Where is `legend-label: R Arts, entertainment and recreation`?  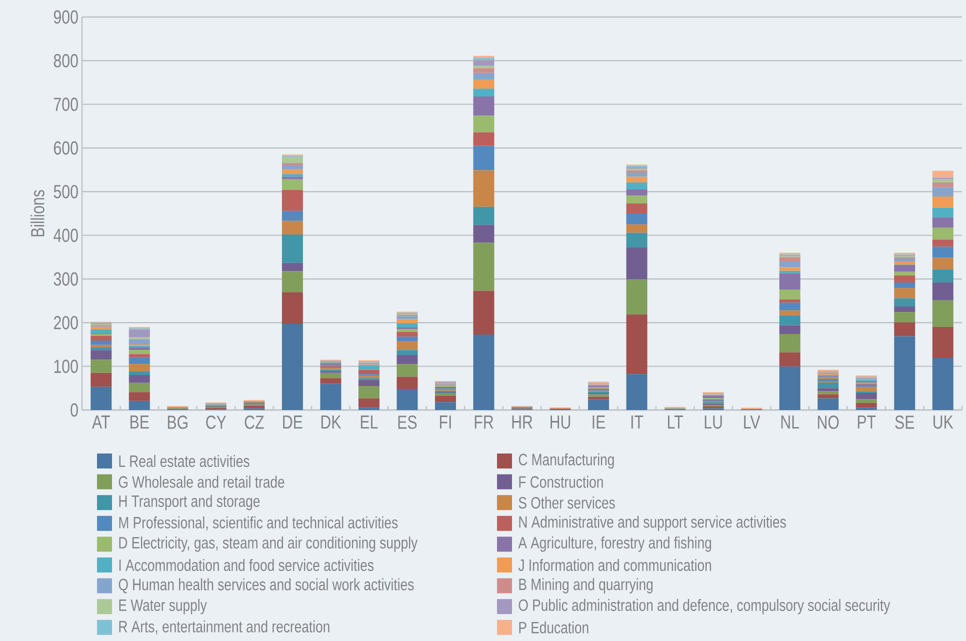
legend-label: R Arts, entertainment and recreation is located at coordinates (224, 627).